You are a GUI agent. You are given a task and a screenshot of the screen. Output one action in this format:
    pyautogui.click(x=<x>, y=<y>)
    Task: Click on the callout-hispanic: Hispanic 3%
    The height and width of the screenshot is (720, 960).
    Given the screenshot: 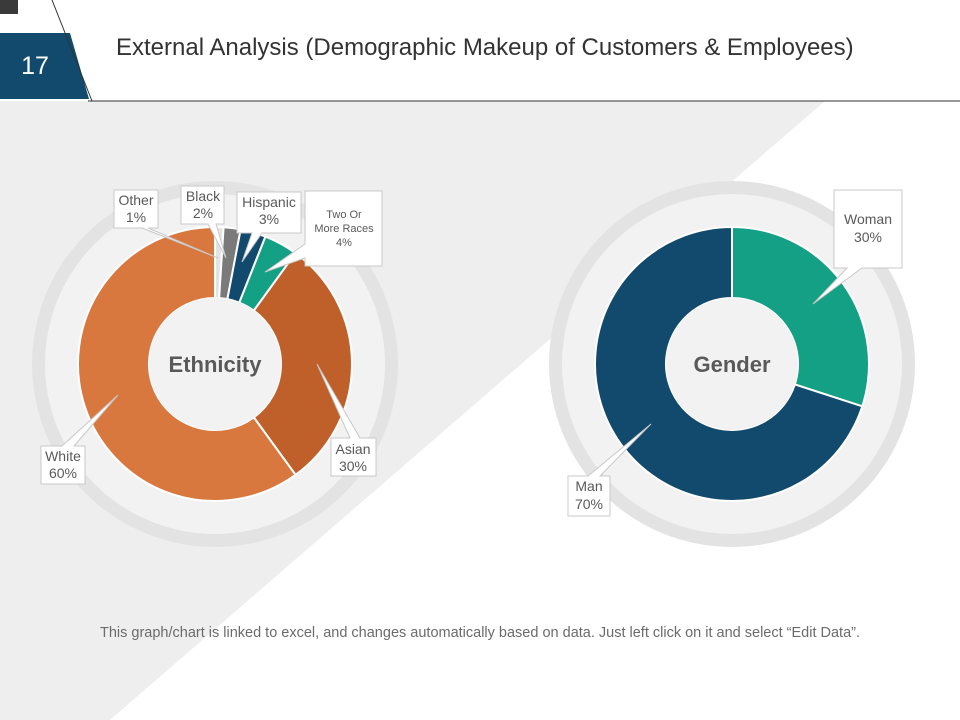 What is the action you would take?
    pyautogui.click(x=269, y=227)
    